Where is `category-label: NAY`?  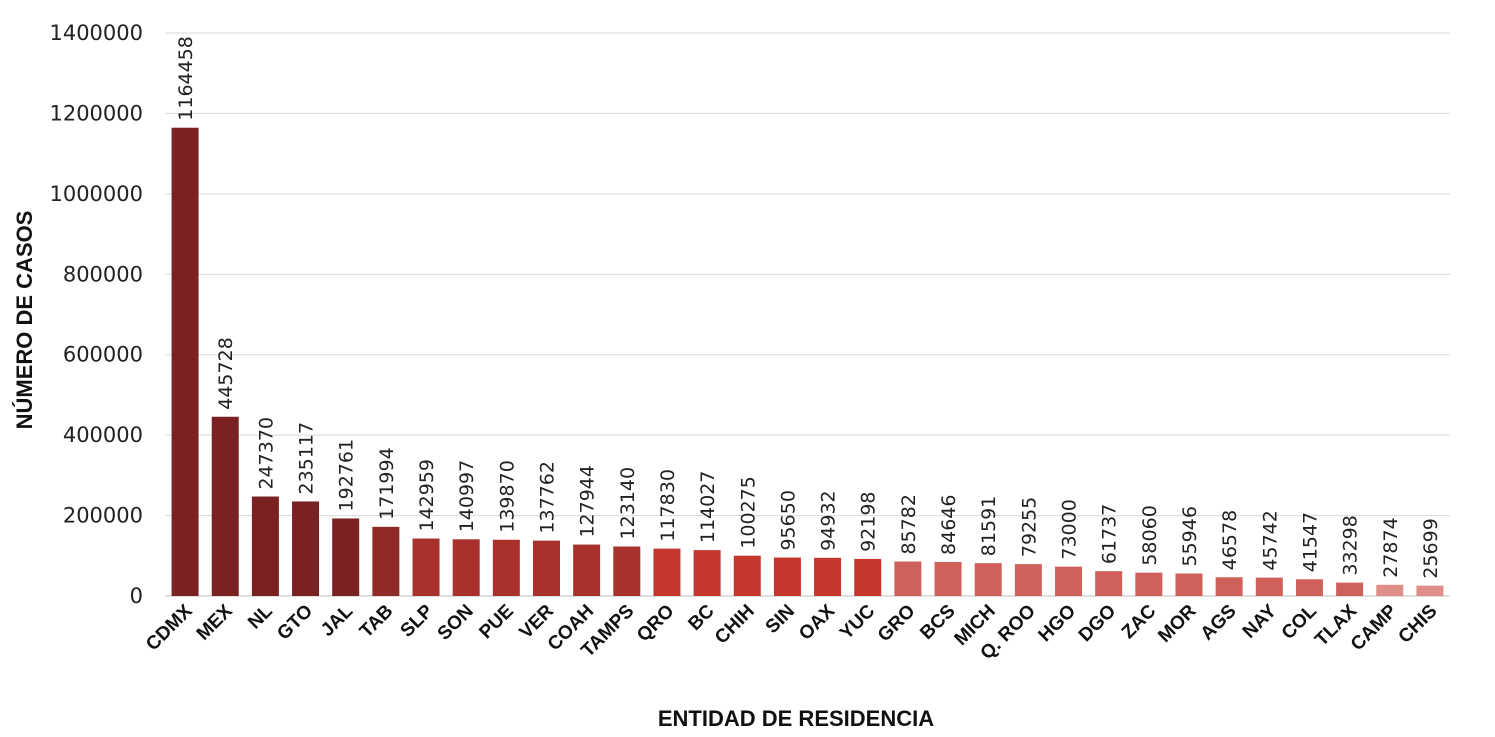
category-label: NAY is located at coordinates (1260, 621).